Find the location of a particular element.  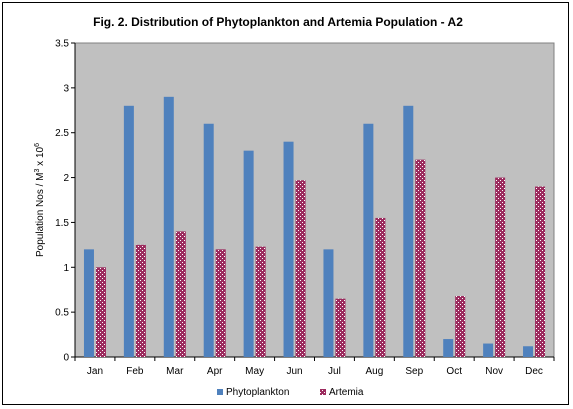

bar-artemia-jun is located at coordinates (300, 268).